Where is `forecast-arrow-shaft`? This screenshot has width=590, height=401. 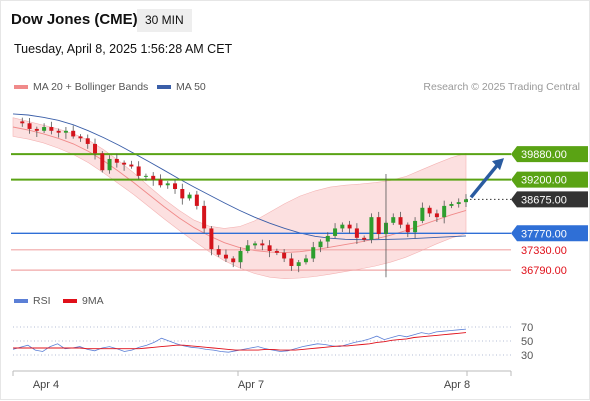
forecast-arrow-shaft is located at coordinates (485, 180).